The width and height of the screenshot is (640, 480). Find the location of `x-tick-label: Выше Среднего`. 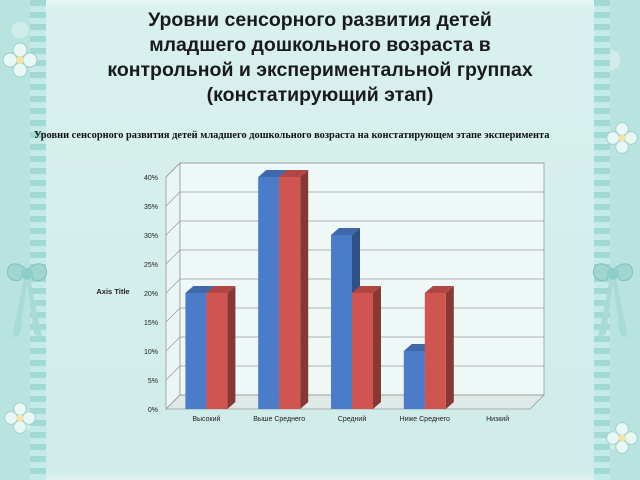

x-tick-label: Выше Среднего is located at coordinates (279, 419).